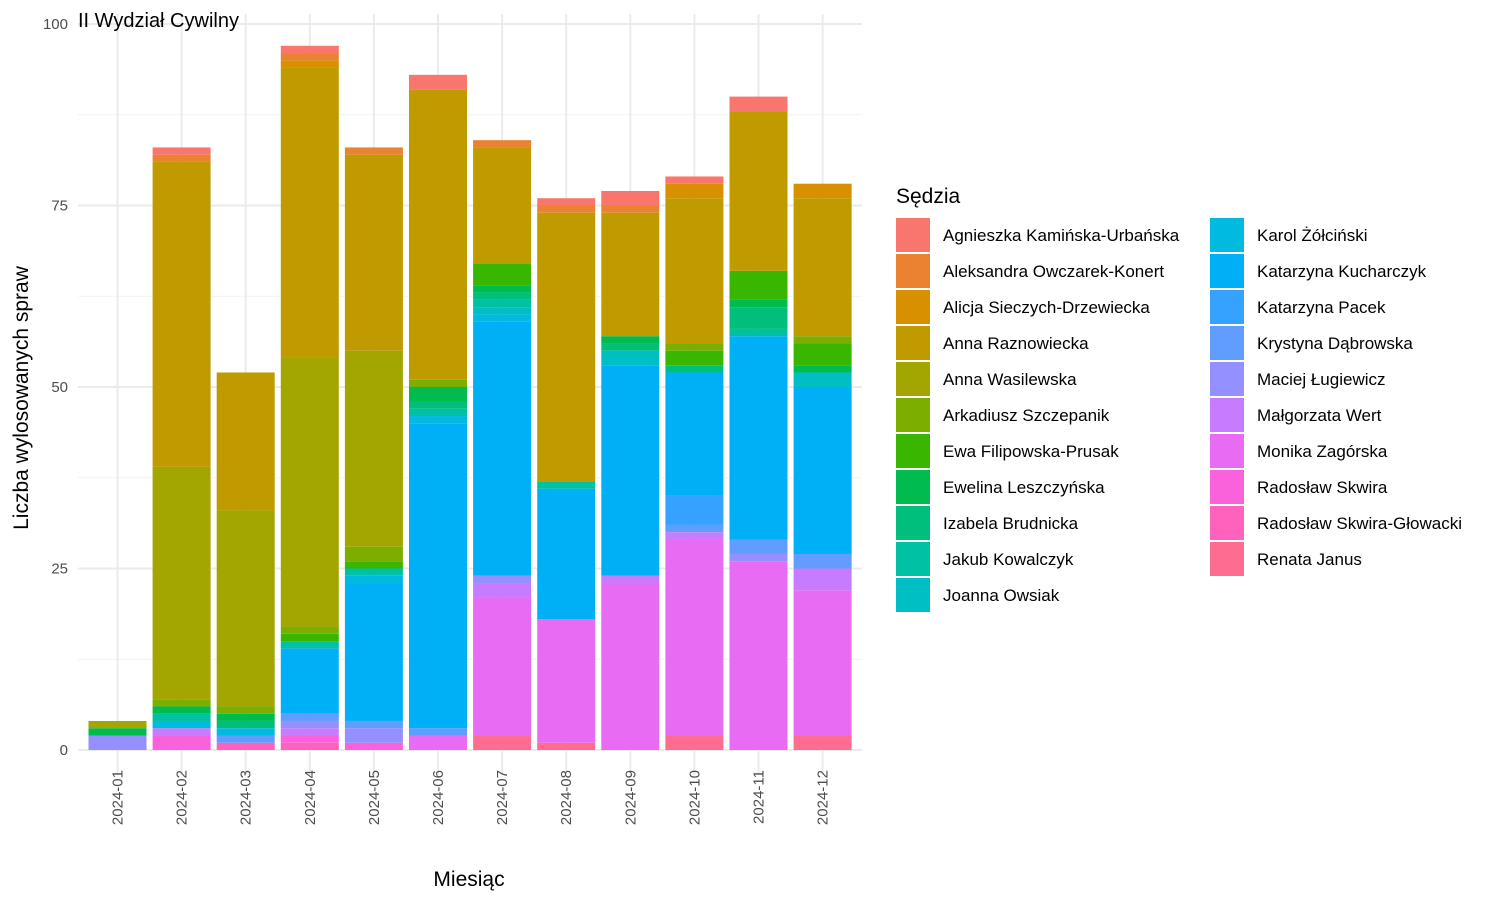 The width and height of the screenshot is (1500, 900). I want to click on legend-item: Anna Raznowiecka, so click(992, 343).